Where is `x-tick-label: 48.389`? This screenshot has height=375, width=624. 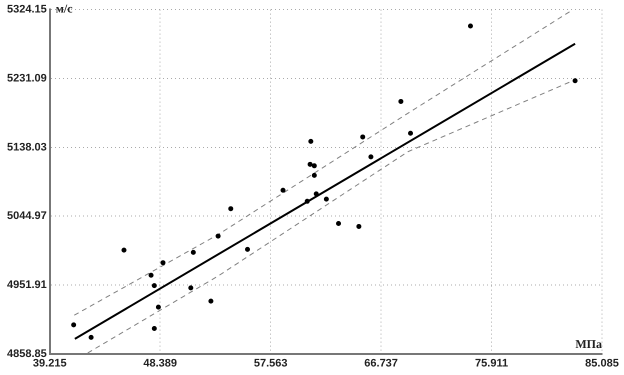 x-tick-label: 48.389 is located at coordinates (160, 363).